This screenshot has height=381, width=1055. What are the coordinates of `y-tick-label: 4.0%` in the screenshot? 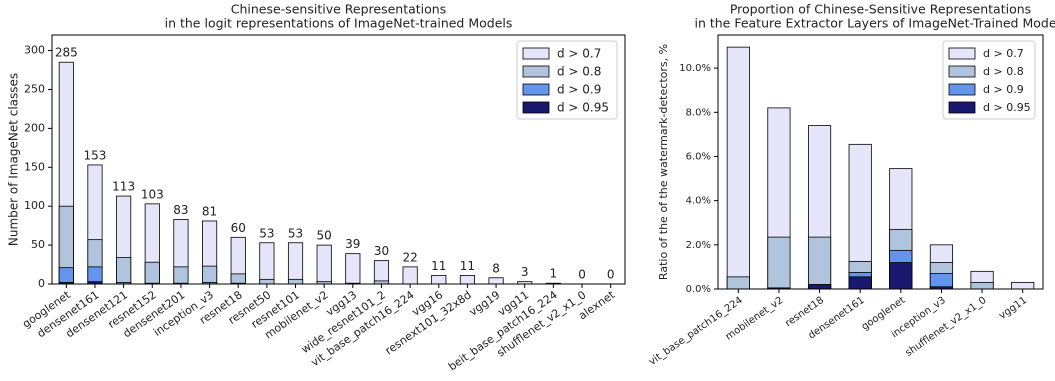 It's located at (698, 201).